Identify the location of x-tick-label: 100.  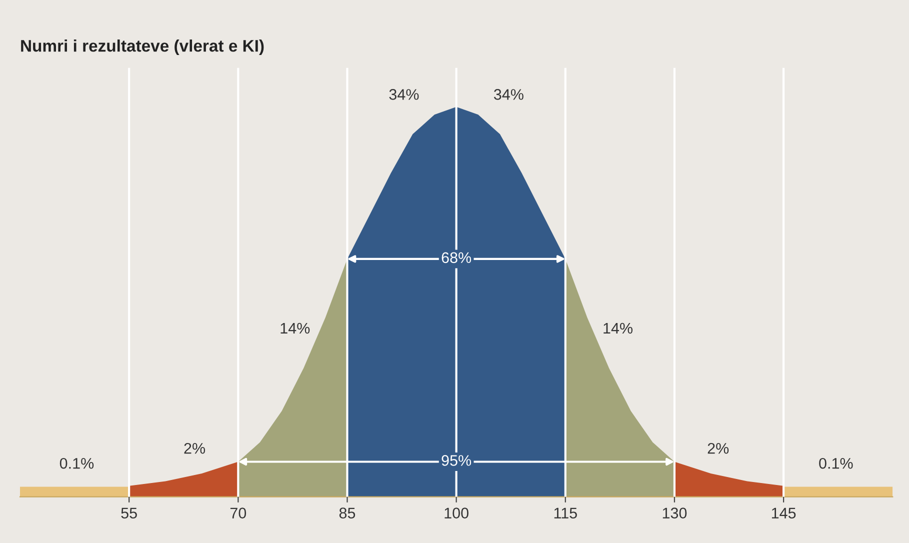
(456, 513).